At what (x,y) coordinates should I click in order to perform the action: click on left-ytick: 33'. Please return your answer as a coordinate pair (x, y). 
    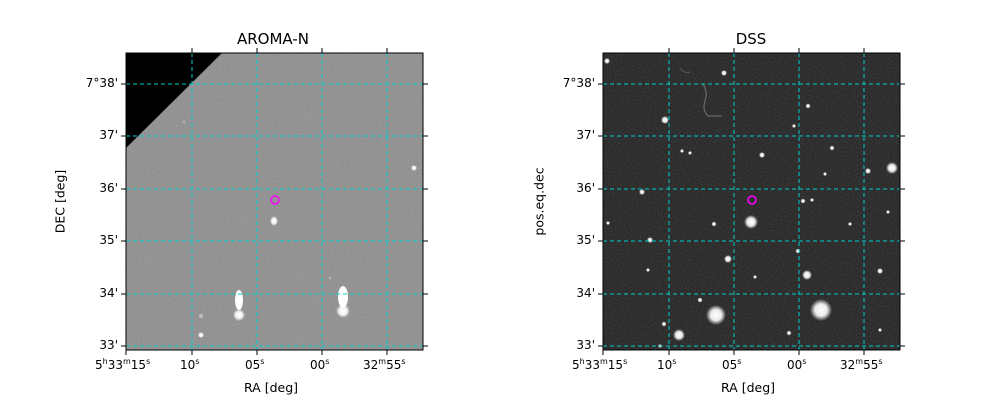
    Looking at the image, I should click on (108, 345).